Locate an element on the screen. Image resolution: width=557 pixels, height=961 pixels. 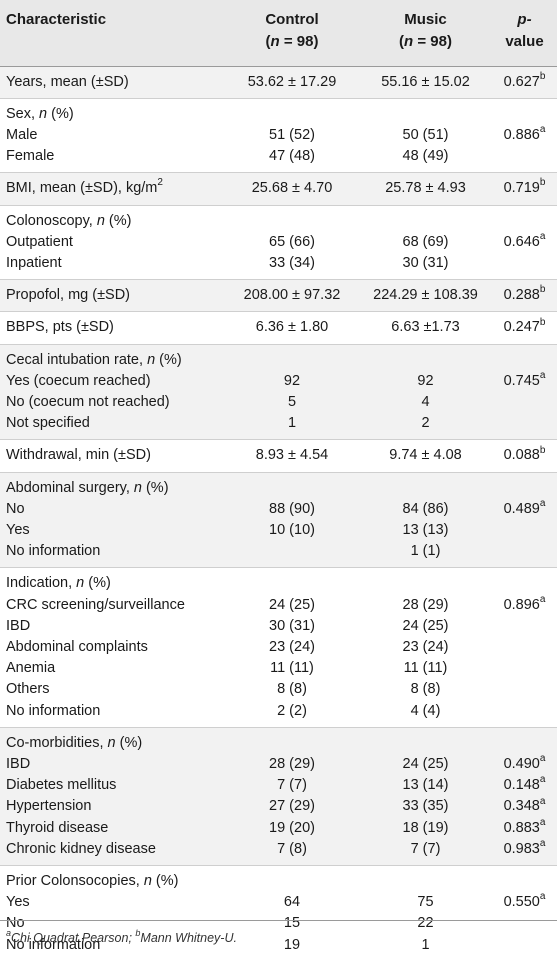
table-row: Abdominal complaints 23 (24) 23 (24) is located at coordinates (278, 647).